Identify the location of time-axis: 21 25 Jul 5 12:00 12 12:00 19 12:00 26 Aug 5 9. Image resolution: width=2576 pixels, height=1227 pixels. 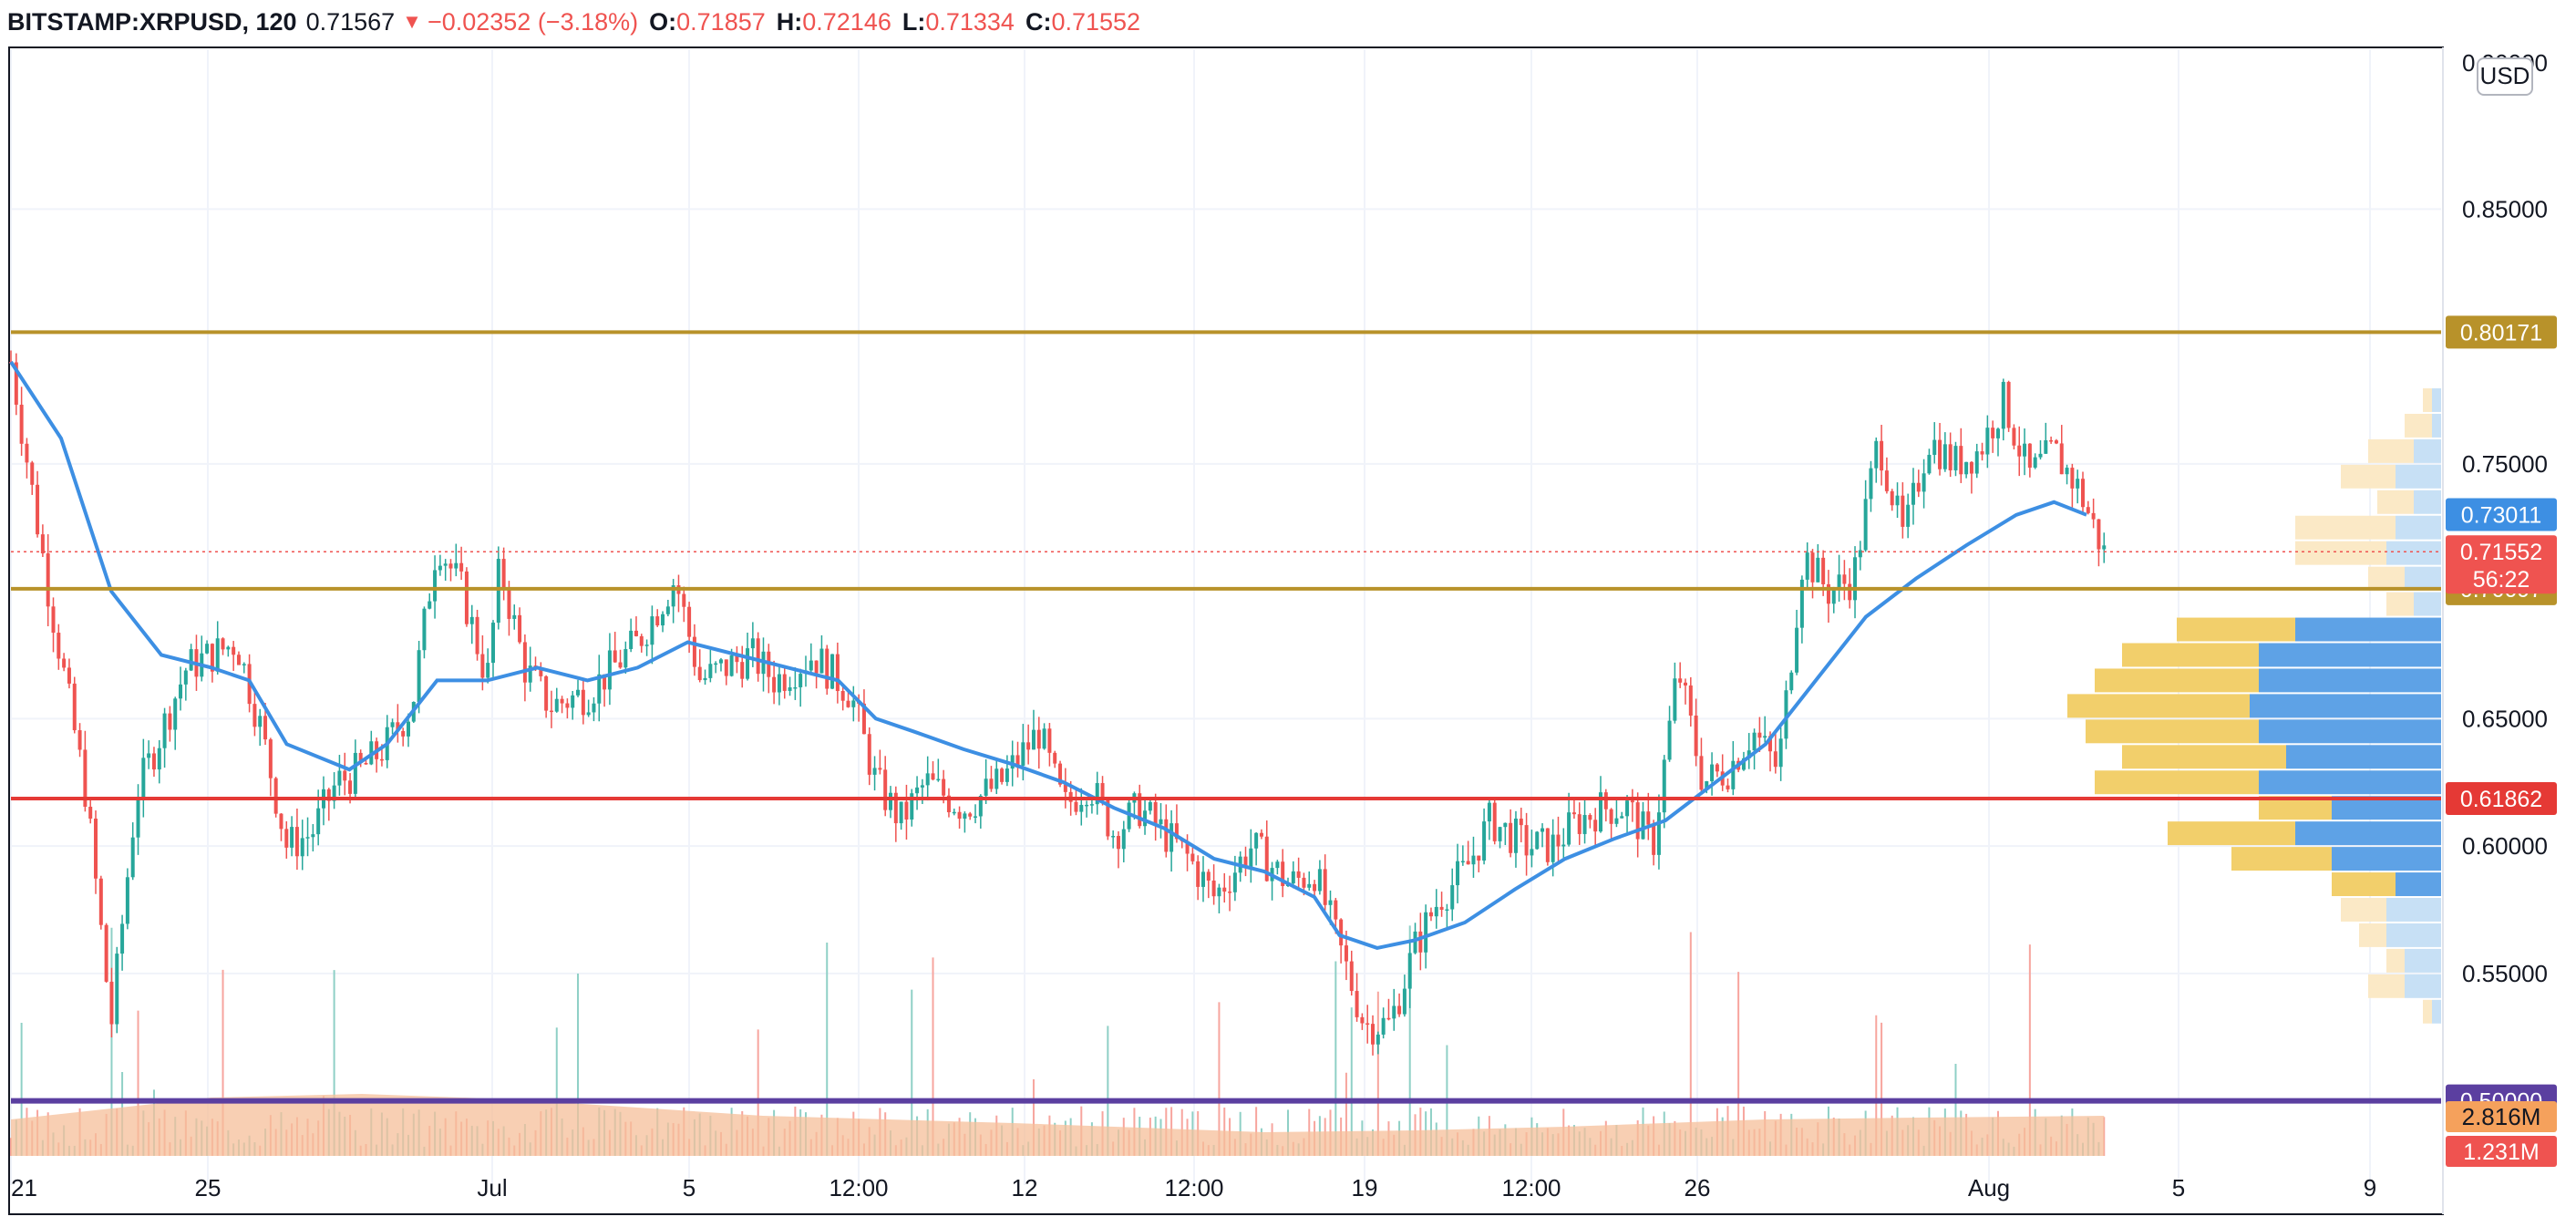
(1193, 1187).